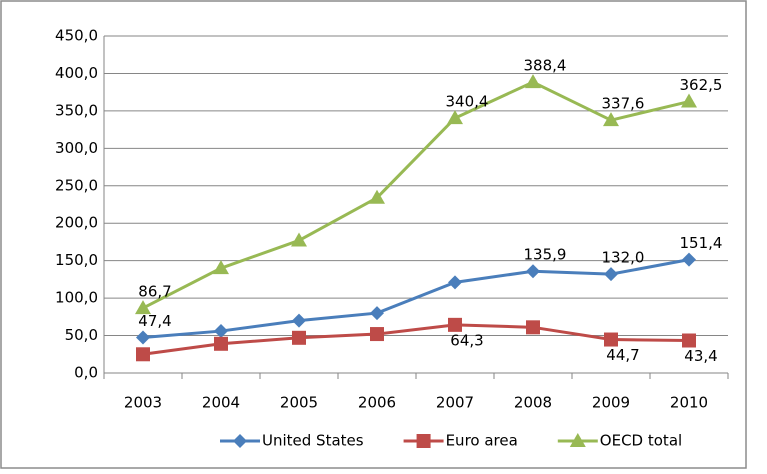 The image size is (767, 474). I want to click on y-tick-label: 250,0, so click(76, 185).